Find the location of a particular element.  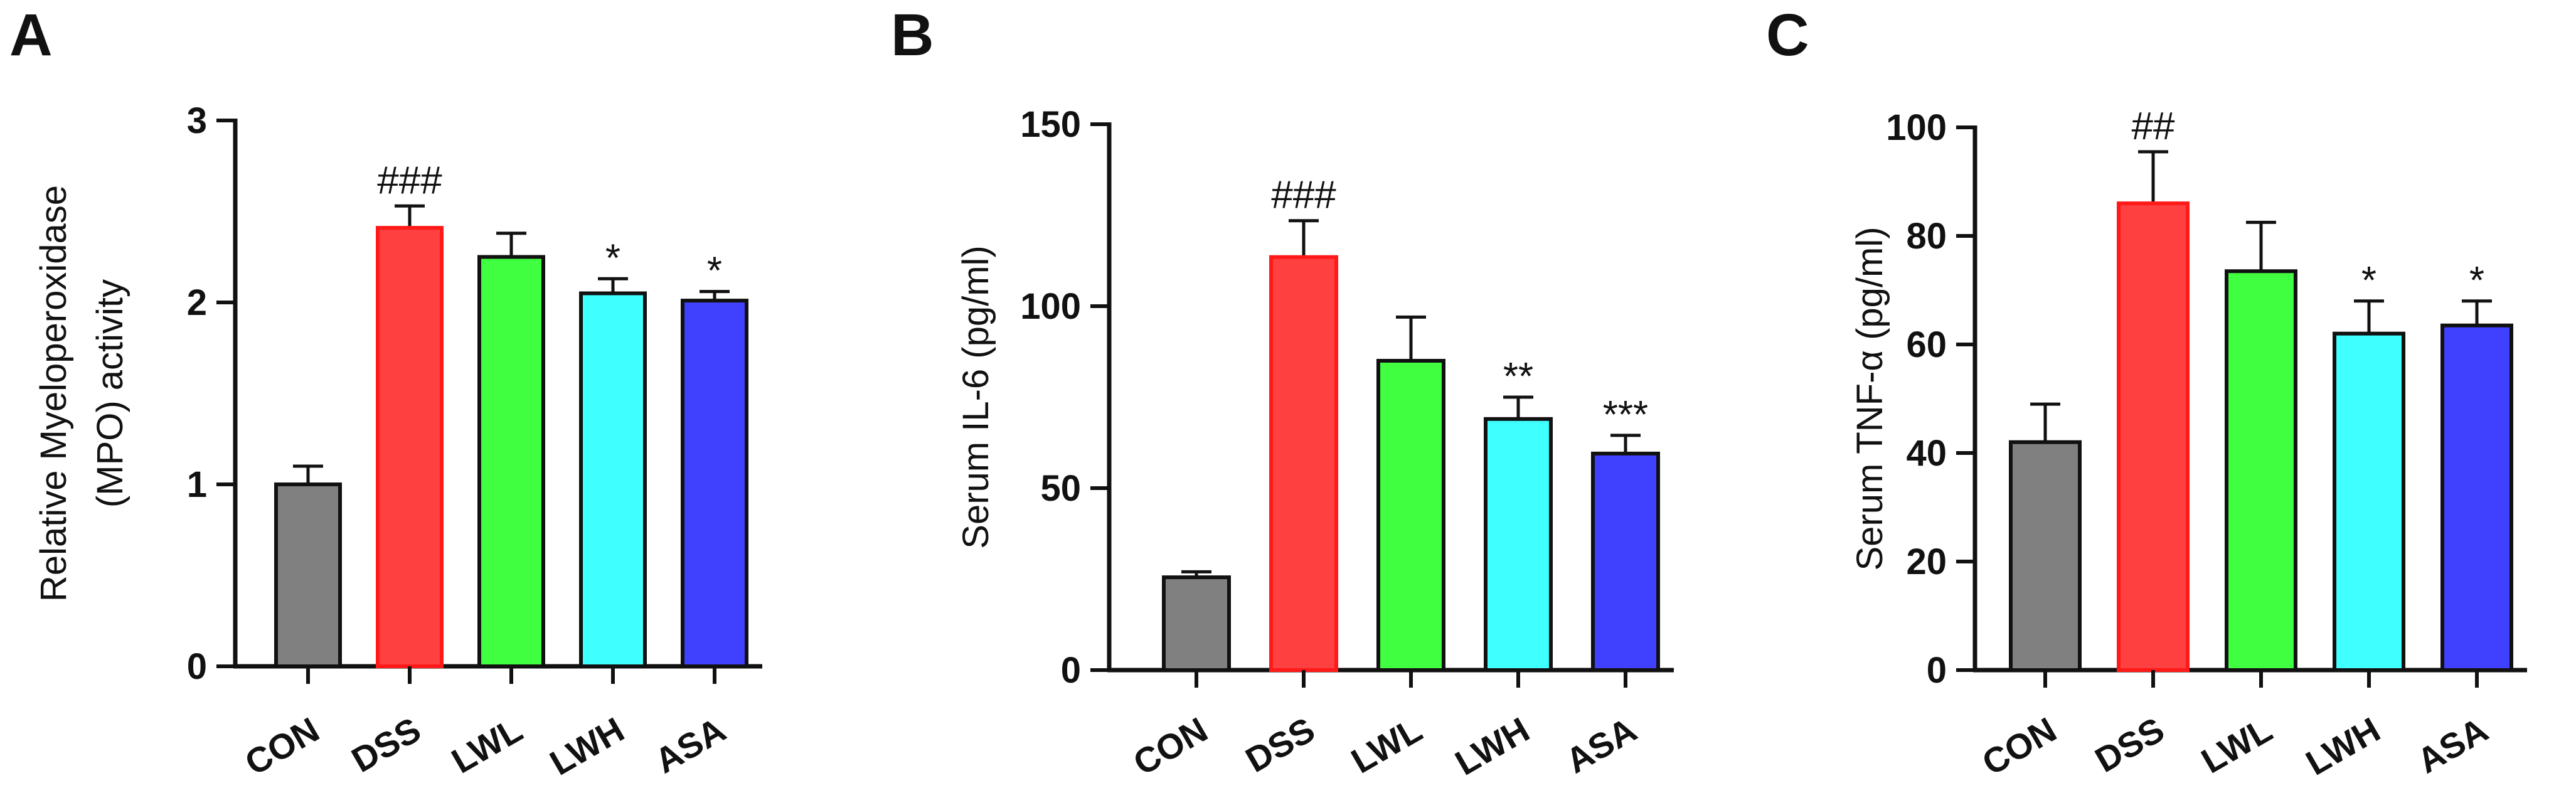

y-tick-label: 50 is located at coordinates (1060, 488).